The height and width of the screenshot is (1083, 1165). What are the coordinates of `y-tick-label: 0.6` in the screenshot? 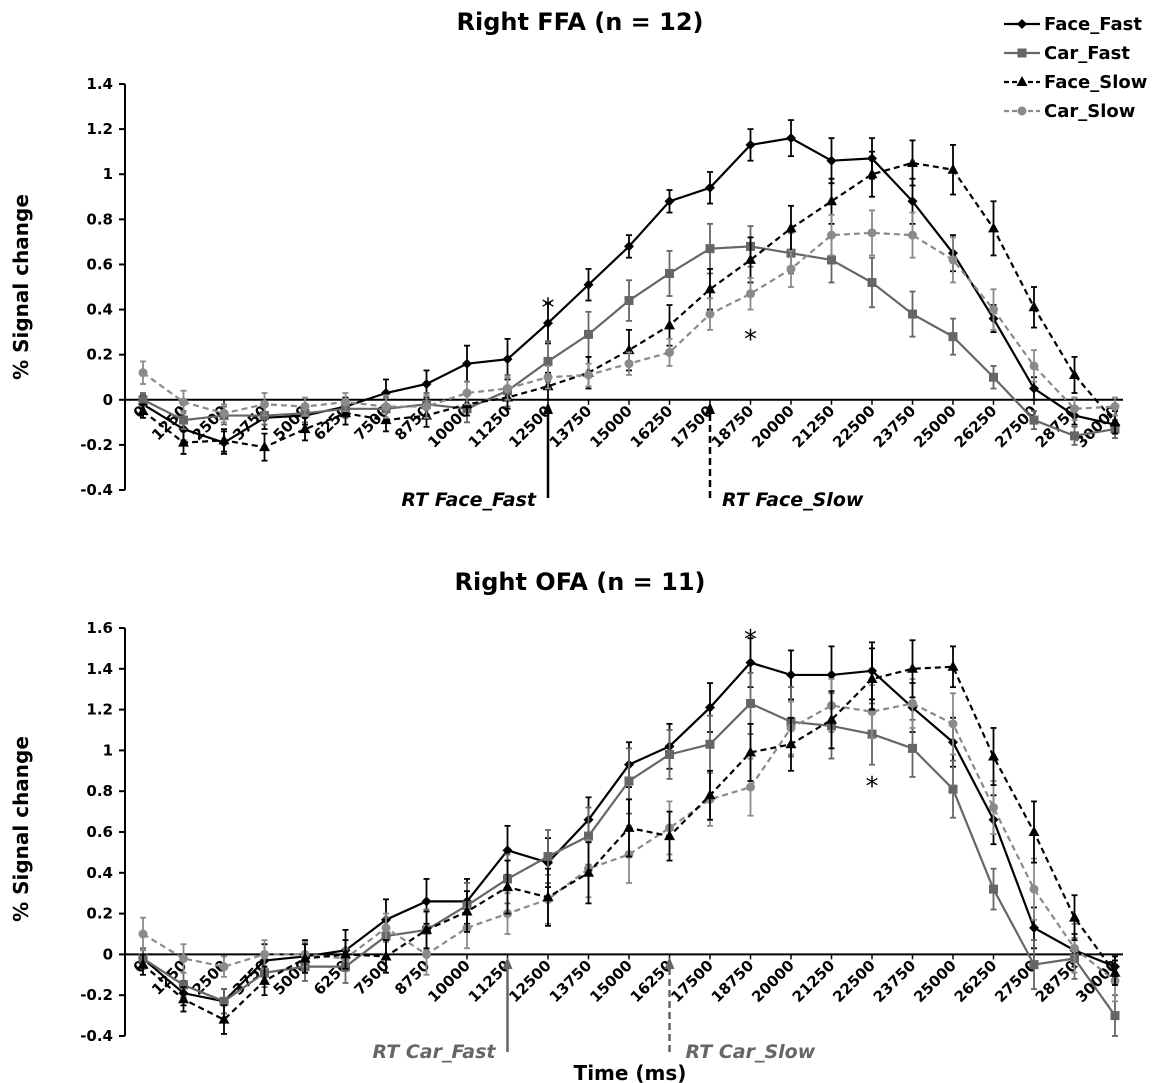 It's located at (99, 264).